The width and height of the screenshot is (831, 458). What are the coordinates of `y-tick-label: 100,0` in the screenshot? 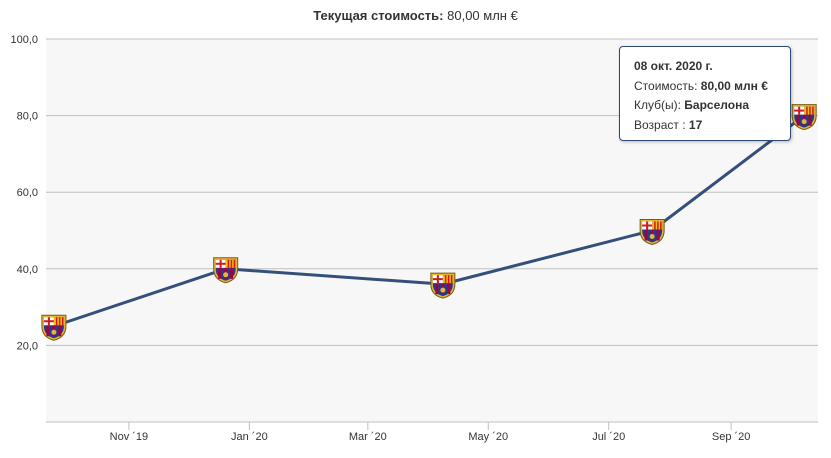 It's located at (24, 40).